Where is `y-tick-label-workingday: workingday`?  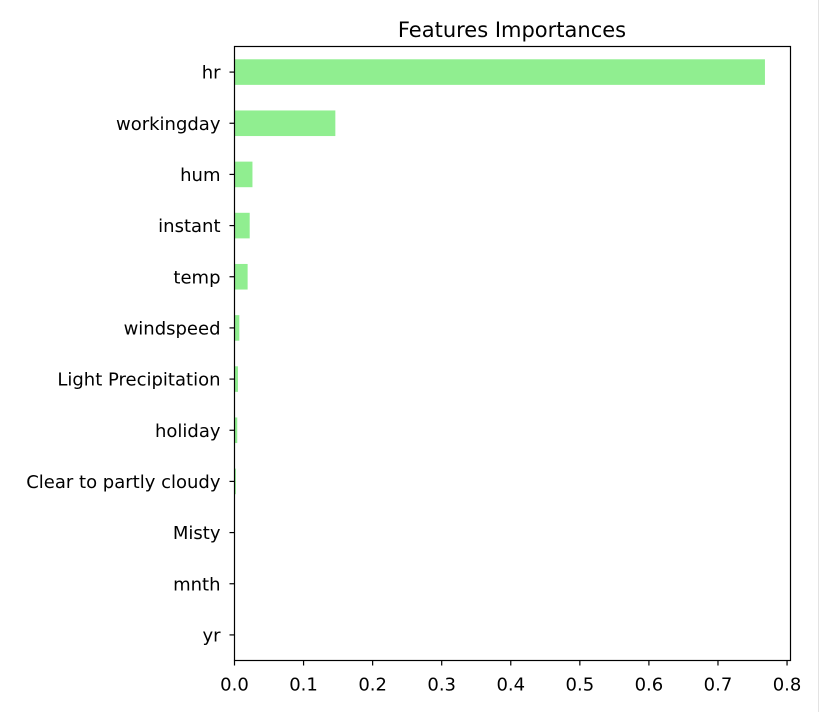
y-tick-label-workingday: workingday is located at coordinates (168, 124).